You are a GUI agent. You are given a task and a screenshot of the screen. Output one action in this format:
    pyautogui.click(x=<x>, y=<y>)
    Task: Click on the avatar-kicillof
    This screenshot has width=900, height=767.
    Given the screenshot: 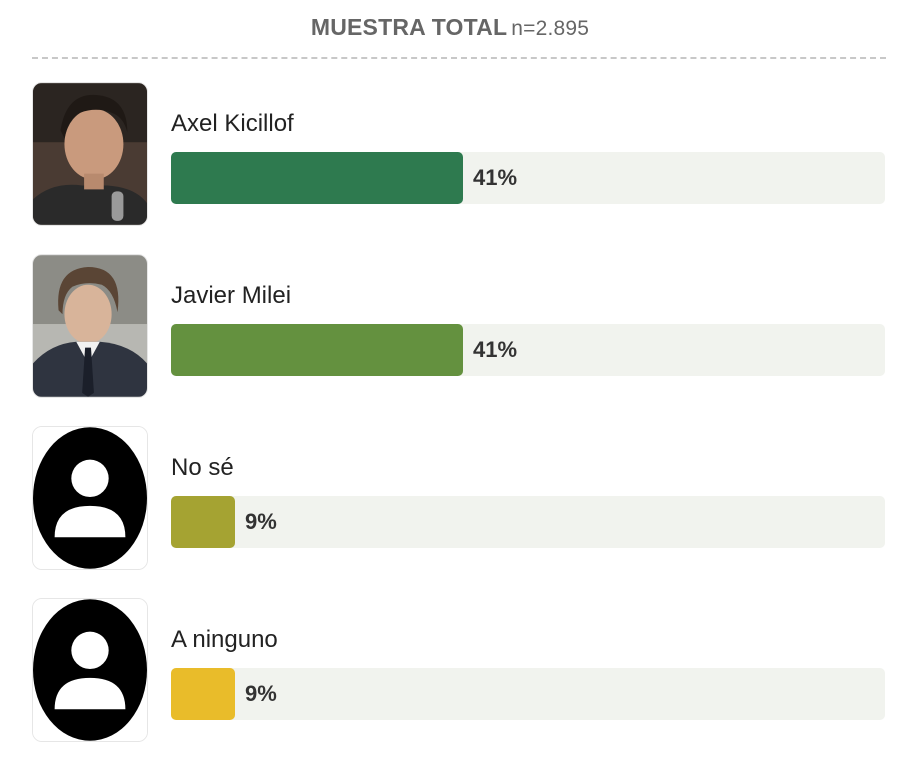 What is the action you would take?
    pyautogui.click(x=90, y=154)
    